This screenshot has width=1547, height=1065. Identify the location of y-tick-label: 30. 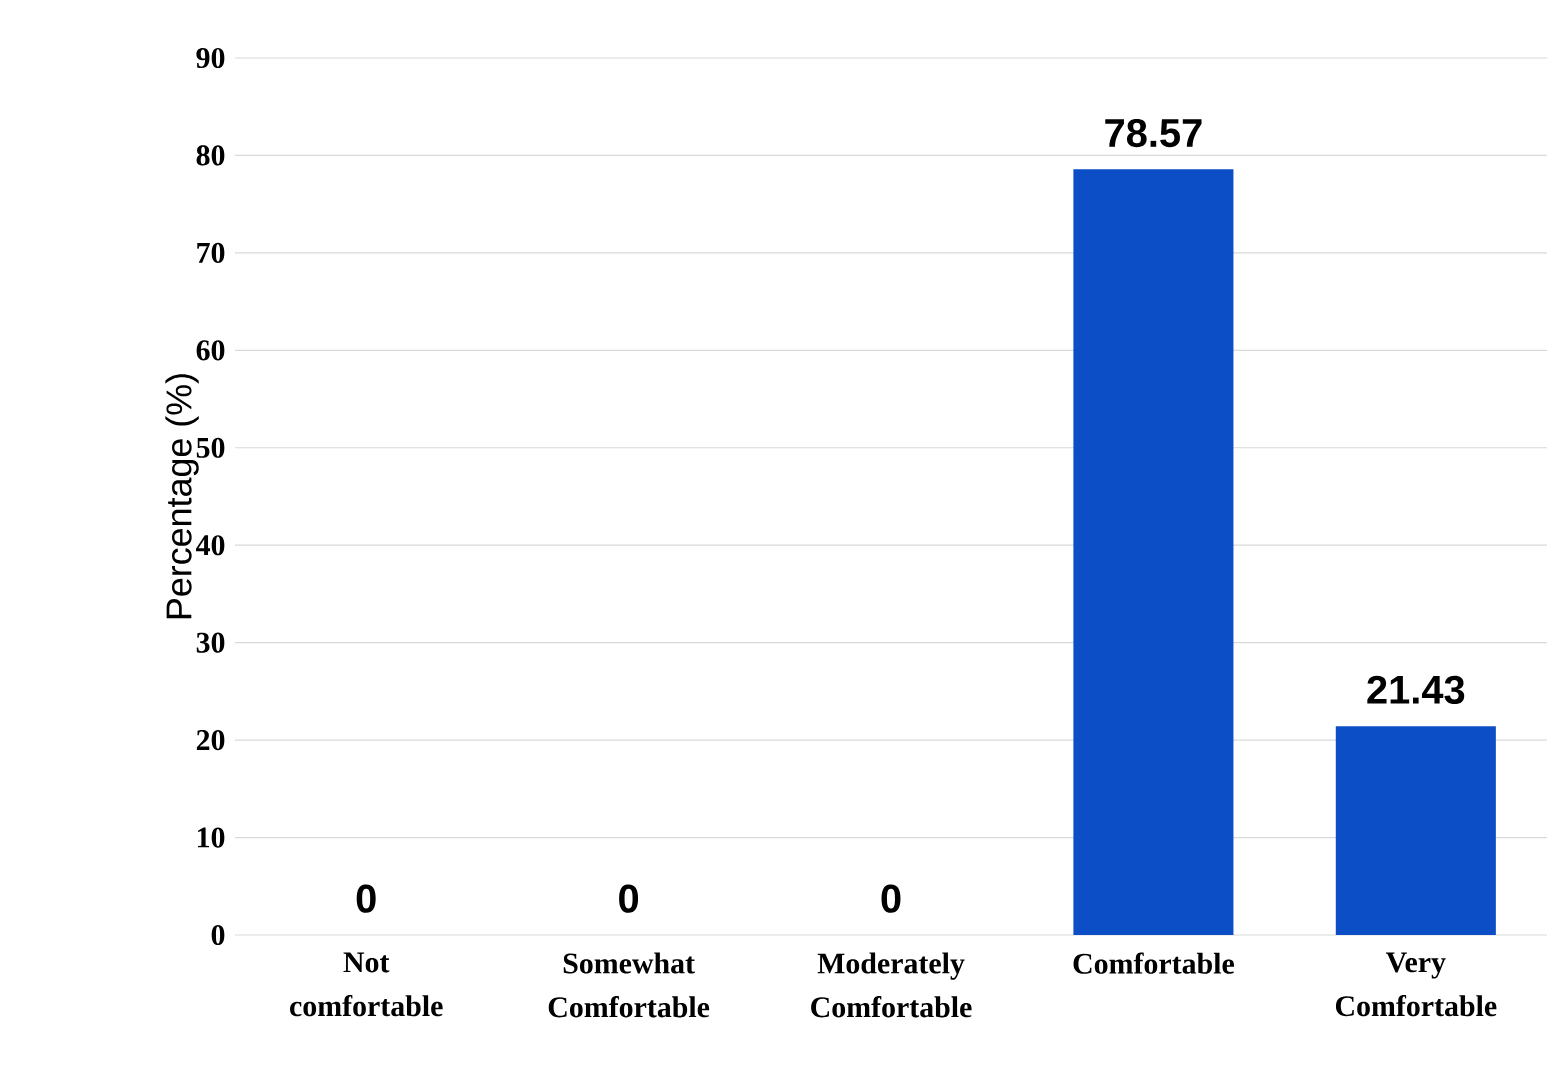
(210, 642).